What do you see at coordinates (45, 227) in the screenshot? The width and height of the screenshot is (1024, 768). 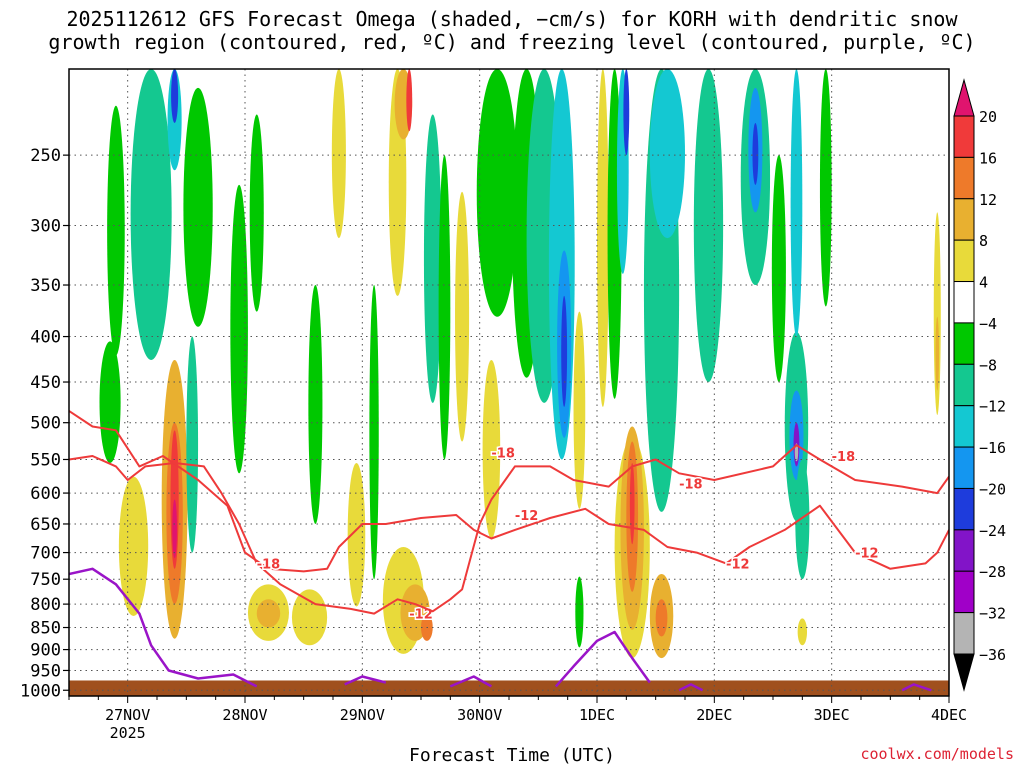 I see `y-tick-label: 300` at bounding box center [45, 227].